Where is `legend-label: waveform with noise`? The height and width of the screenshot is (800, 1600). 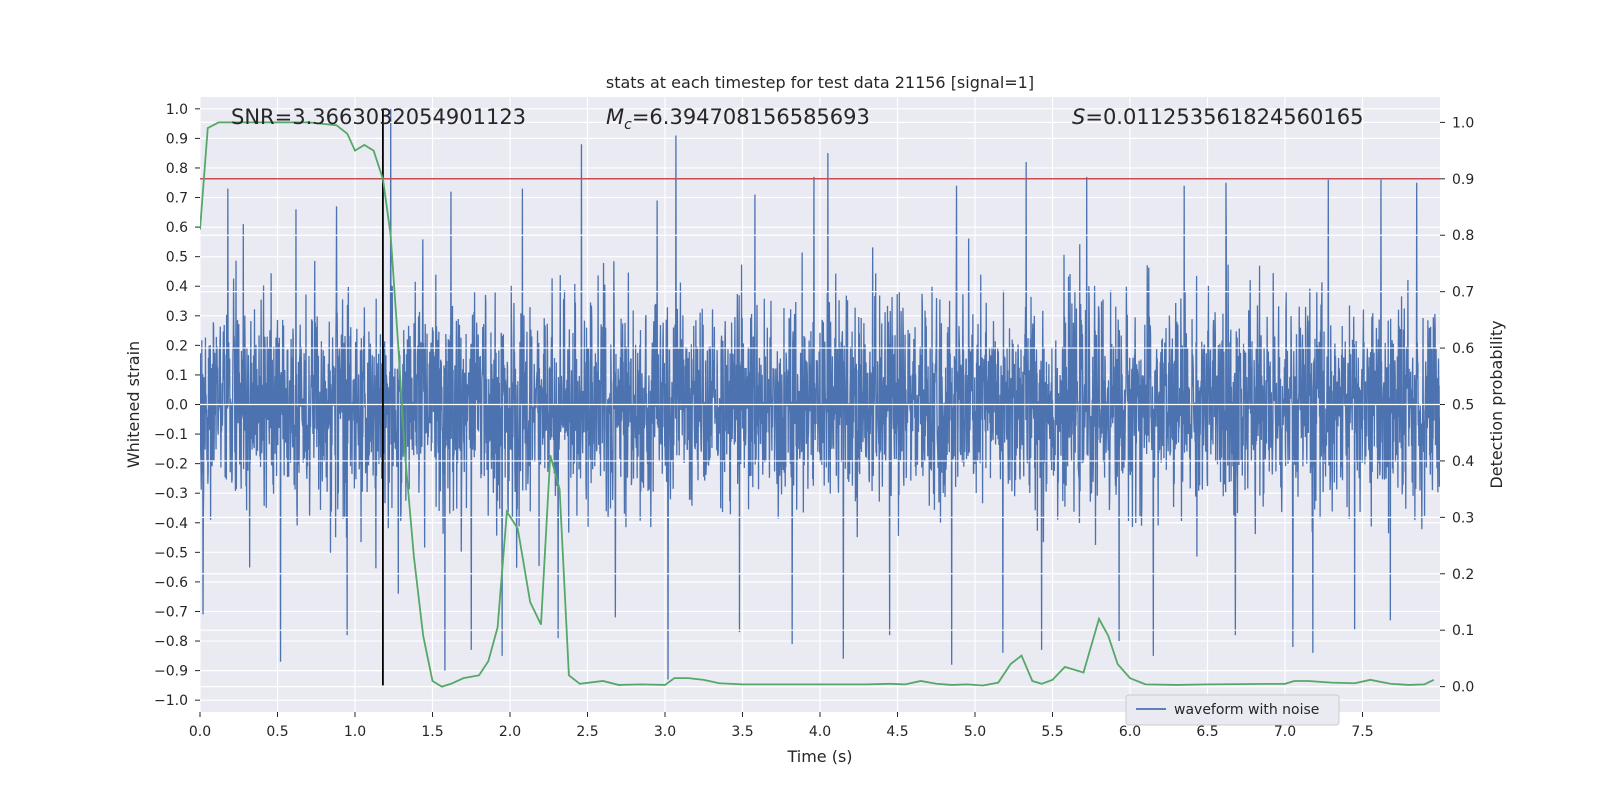 legend-label: waveform with noise is located at coordinates (1246, 710).